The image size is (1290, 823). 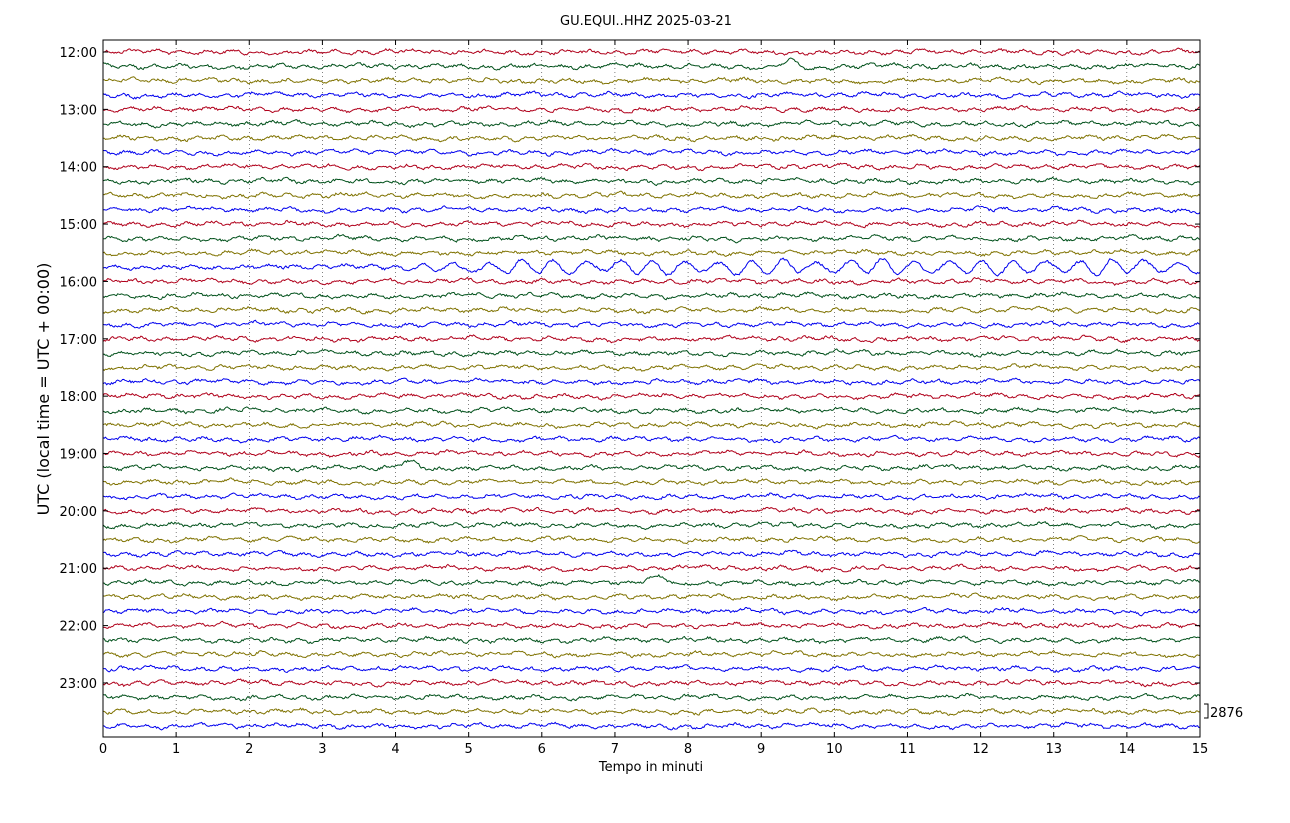 What do you see at coordinates (78, 225) in the screenshot?
I see `y-tick-label: 15:00` at bounding box center [78, 225].